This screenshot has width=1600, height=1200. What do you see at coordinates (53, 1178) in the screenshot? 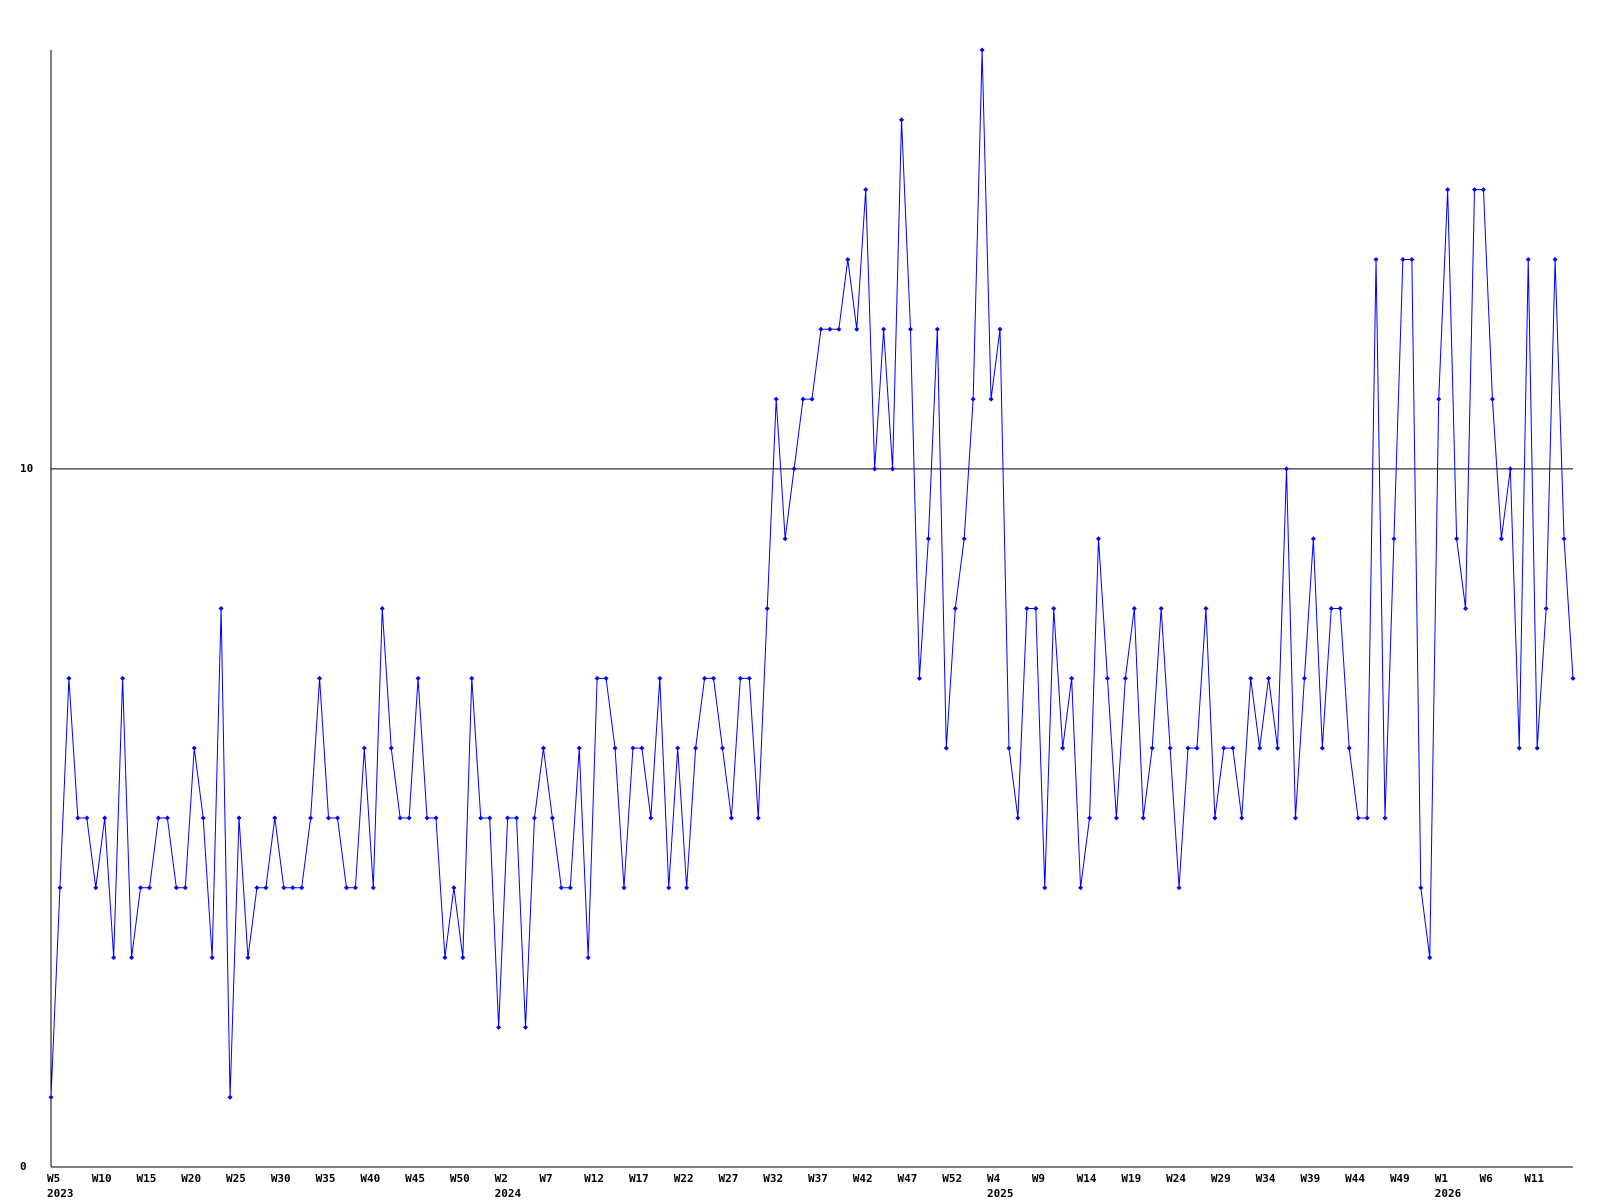
I see `x-tick-label: W5` at bounding box center [53, 1178].